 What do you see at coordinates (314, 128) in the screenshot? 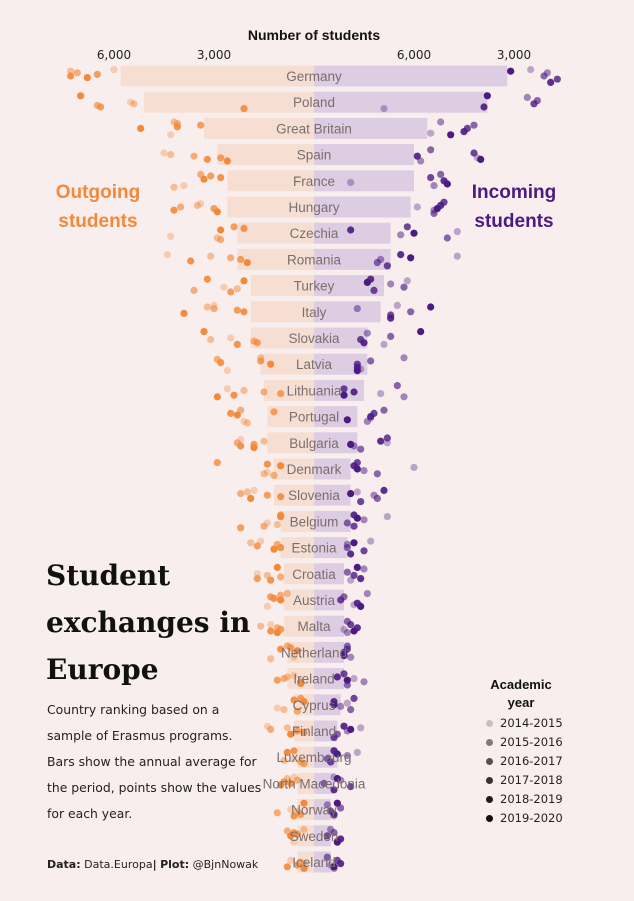
I see `country-label: Great Britain` at bounding box center [314, 128].